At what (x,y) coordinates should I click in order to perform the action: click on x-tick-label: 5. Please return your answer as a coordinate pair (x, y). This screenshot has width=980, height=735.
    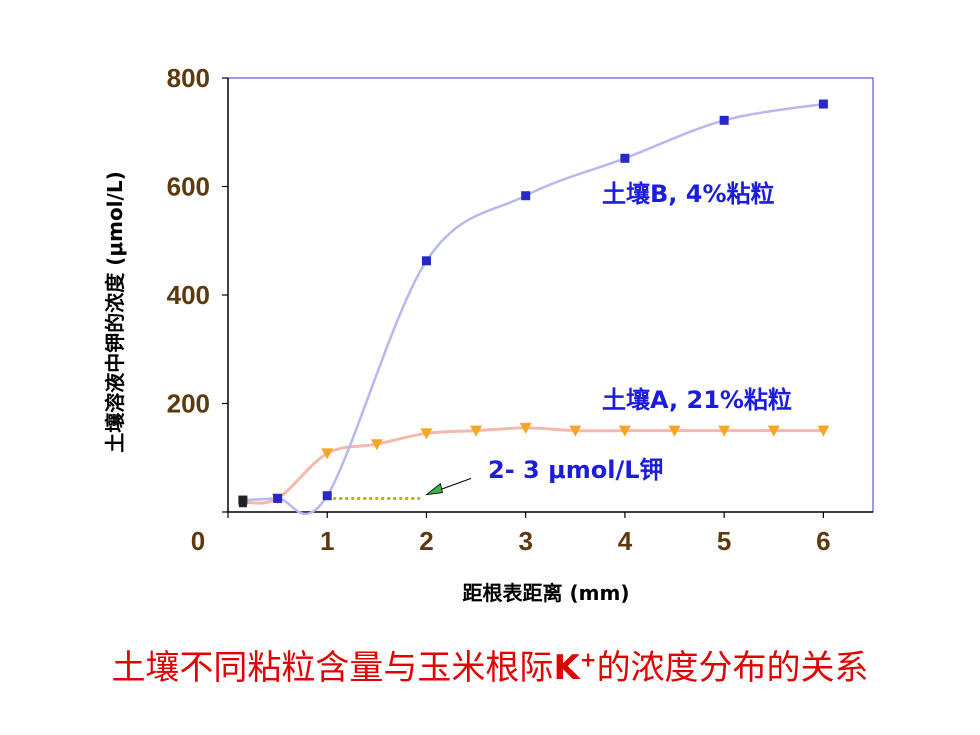
    Looking at the image, I should click on (724, 541).